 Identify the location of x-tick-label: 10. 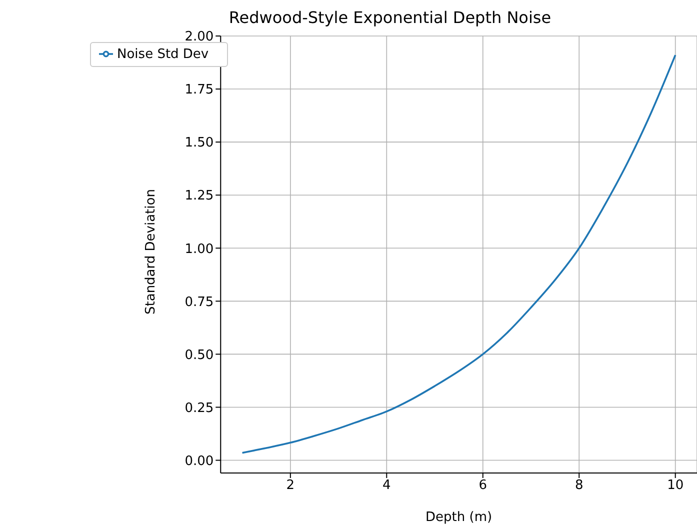
(675, 486).